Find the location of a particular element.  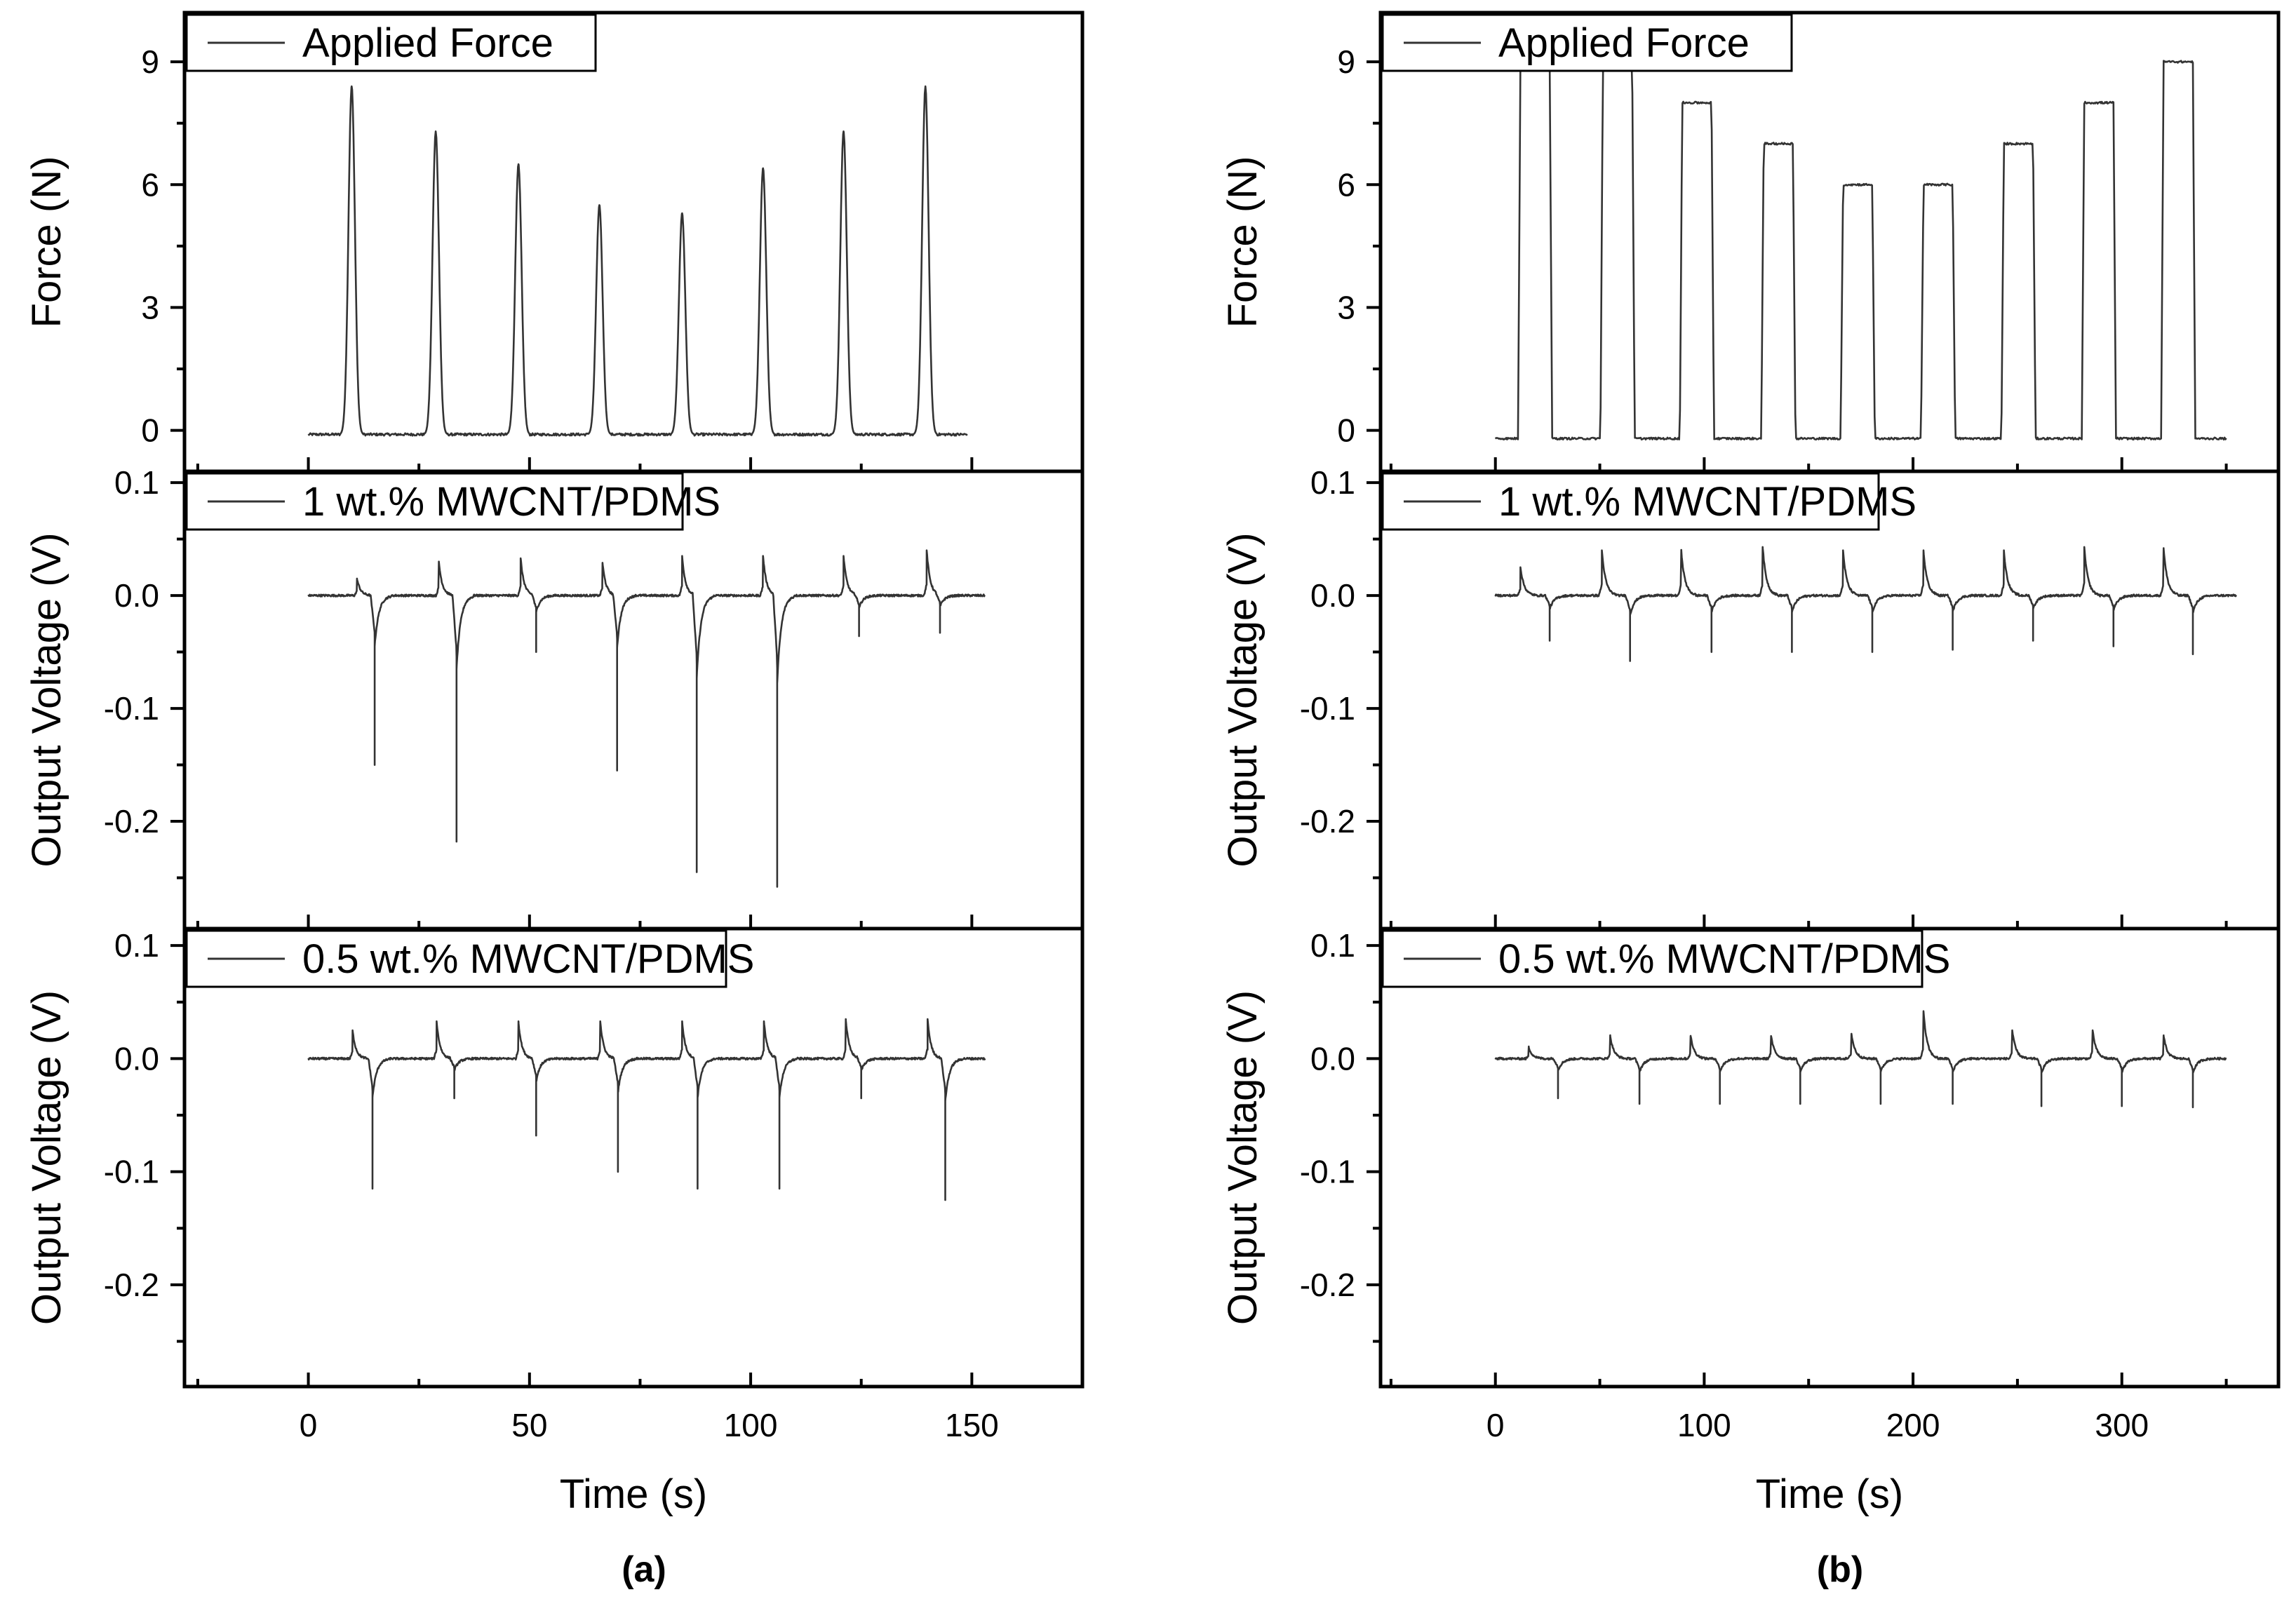

series-line-b-force is located at coordinates (1860, 250).